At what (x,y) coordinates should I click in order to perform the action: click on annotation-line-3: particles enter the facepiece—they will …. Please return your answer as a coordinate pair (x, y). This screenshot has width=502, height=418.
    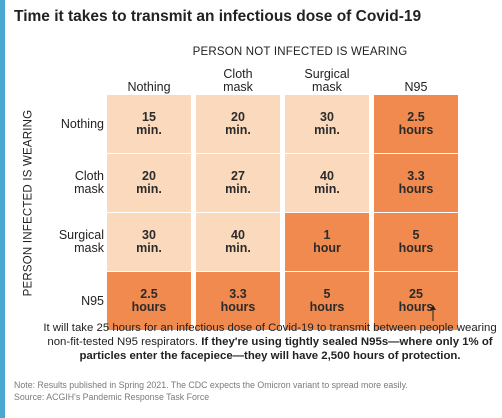
    Looking at the image, I should click on (270, 356).